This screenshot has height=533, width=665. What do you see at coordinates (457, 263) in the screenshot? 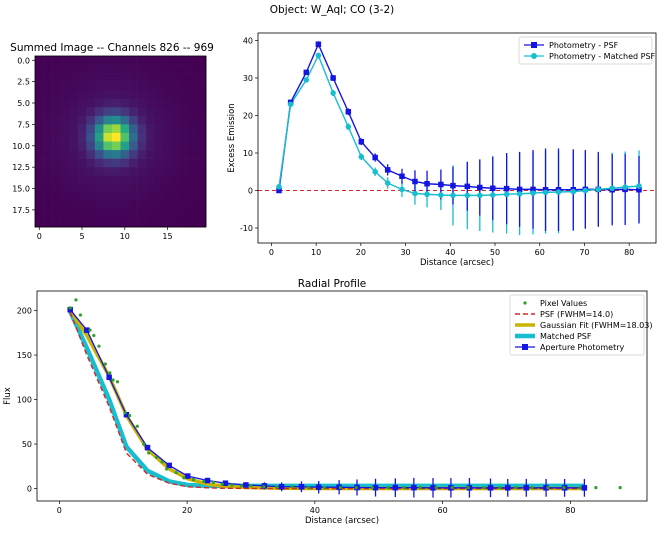
I see `x-axis-label: Distance (arcsec)` at bounding box center [457, 263].